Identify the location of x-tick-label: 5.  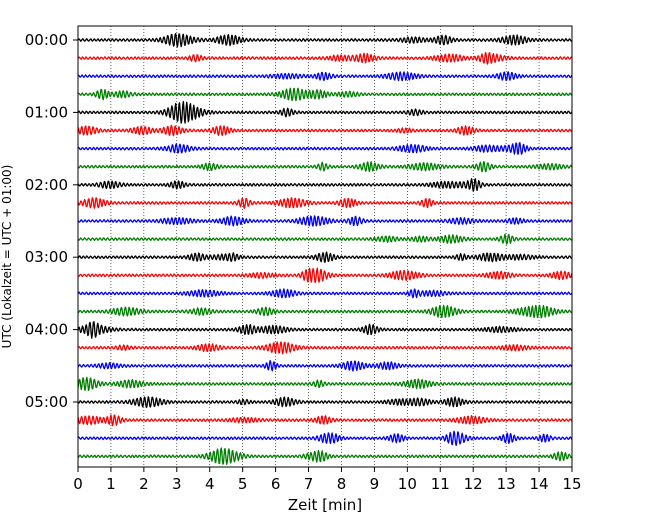
(243, 484).